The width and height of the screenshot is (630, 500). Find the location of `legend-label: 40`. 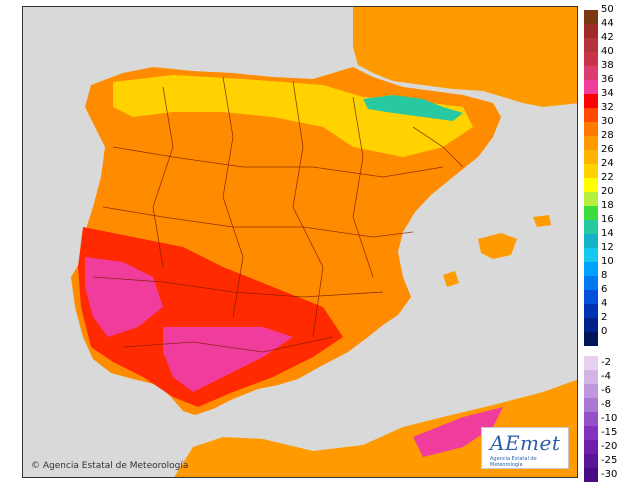

legend-label: 40 is located at coordinates (607, 51).